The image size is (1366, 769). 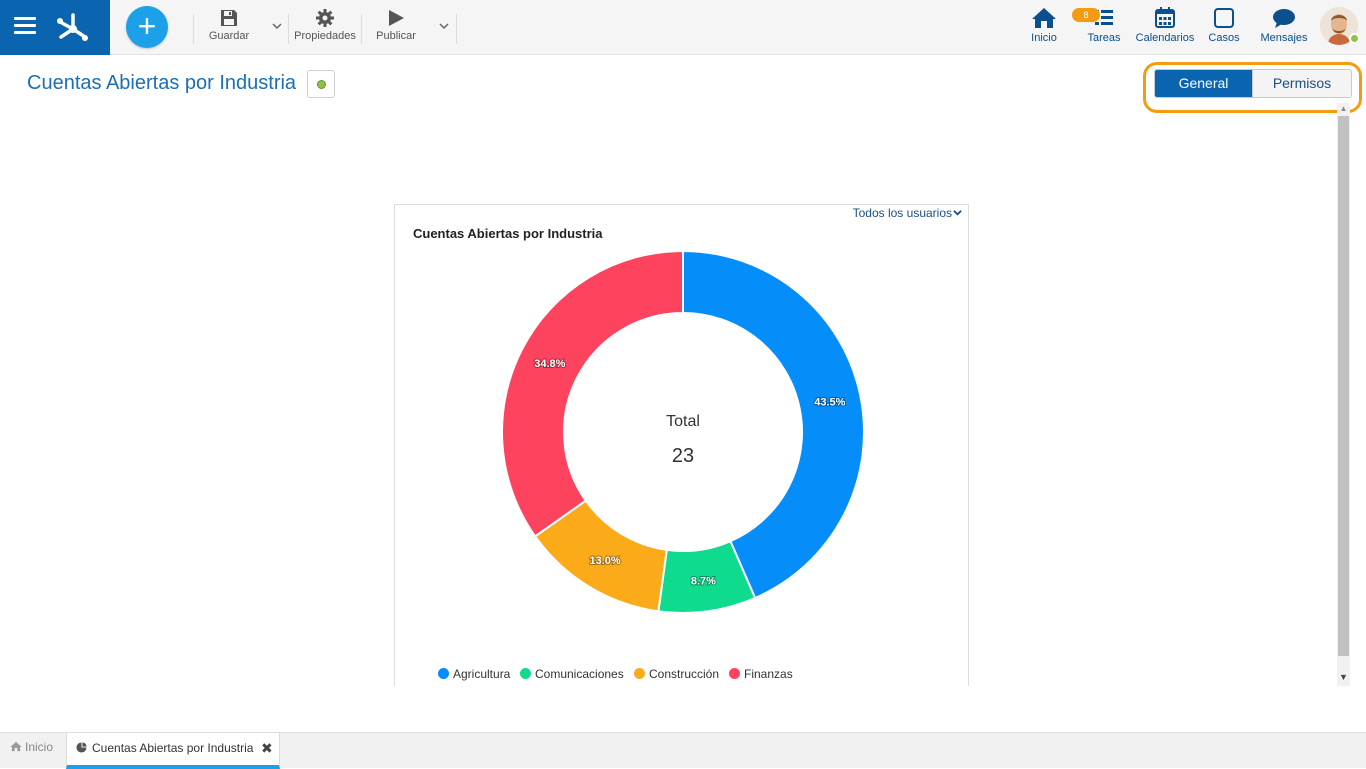 I want to click on slice-percent-label: 8.7%, so click(x=703, y=582).